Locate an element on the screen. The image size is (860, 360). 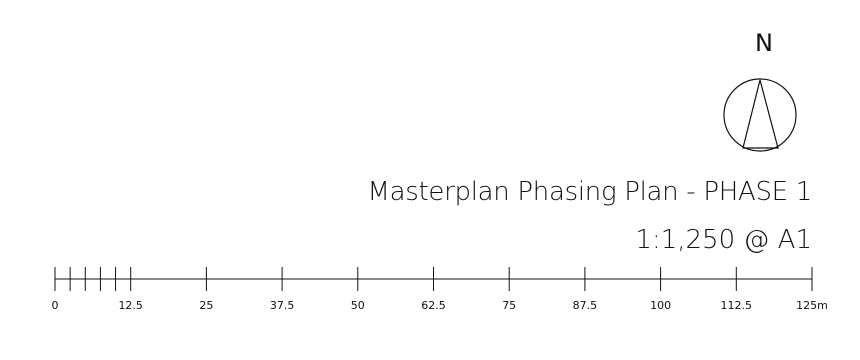
scale-bar: 0 12.5 25 37.5 50 62.5 75 87.5 100 112.5 125m is located at coordinates (440, 289).